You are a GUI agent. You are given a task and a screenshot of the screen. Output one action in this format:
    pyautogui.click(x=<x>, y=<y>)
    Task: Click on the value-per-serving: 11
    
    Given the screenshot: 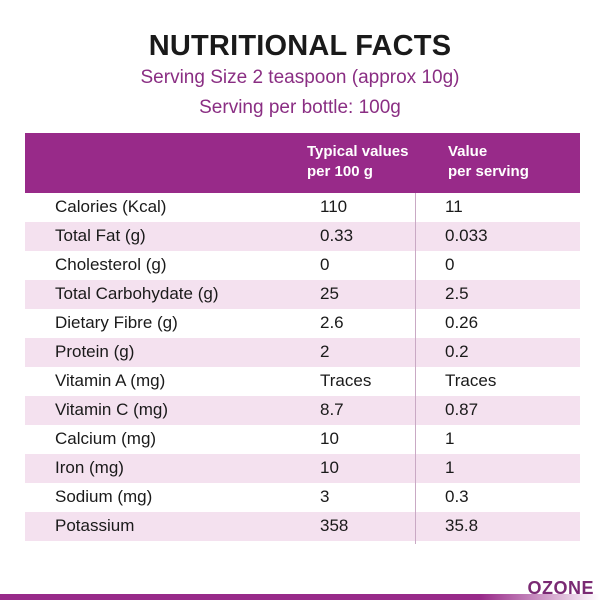 What is the action you would take?
    pyautogui.click(x=454, y=206)
    